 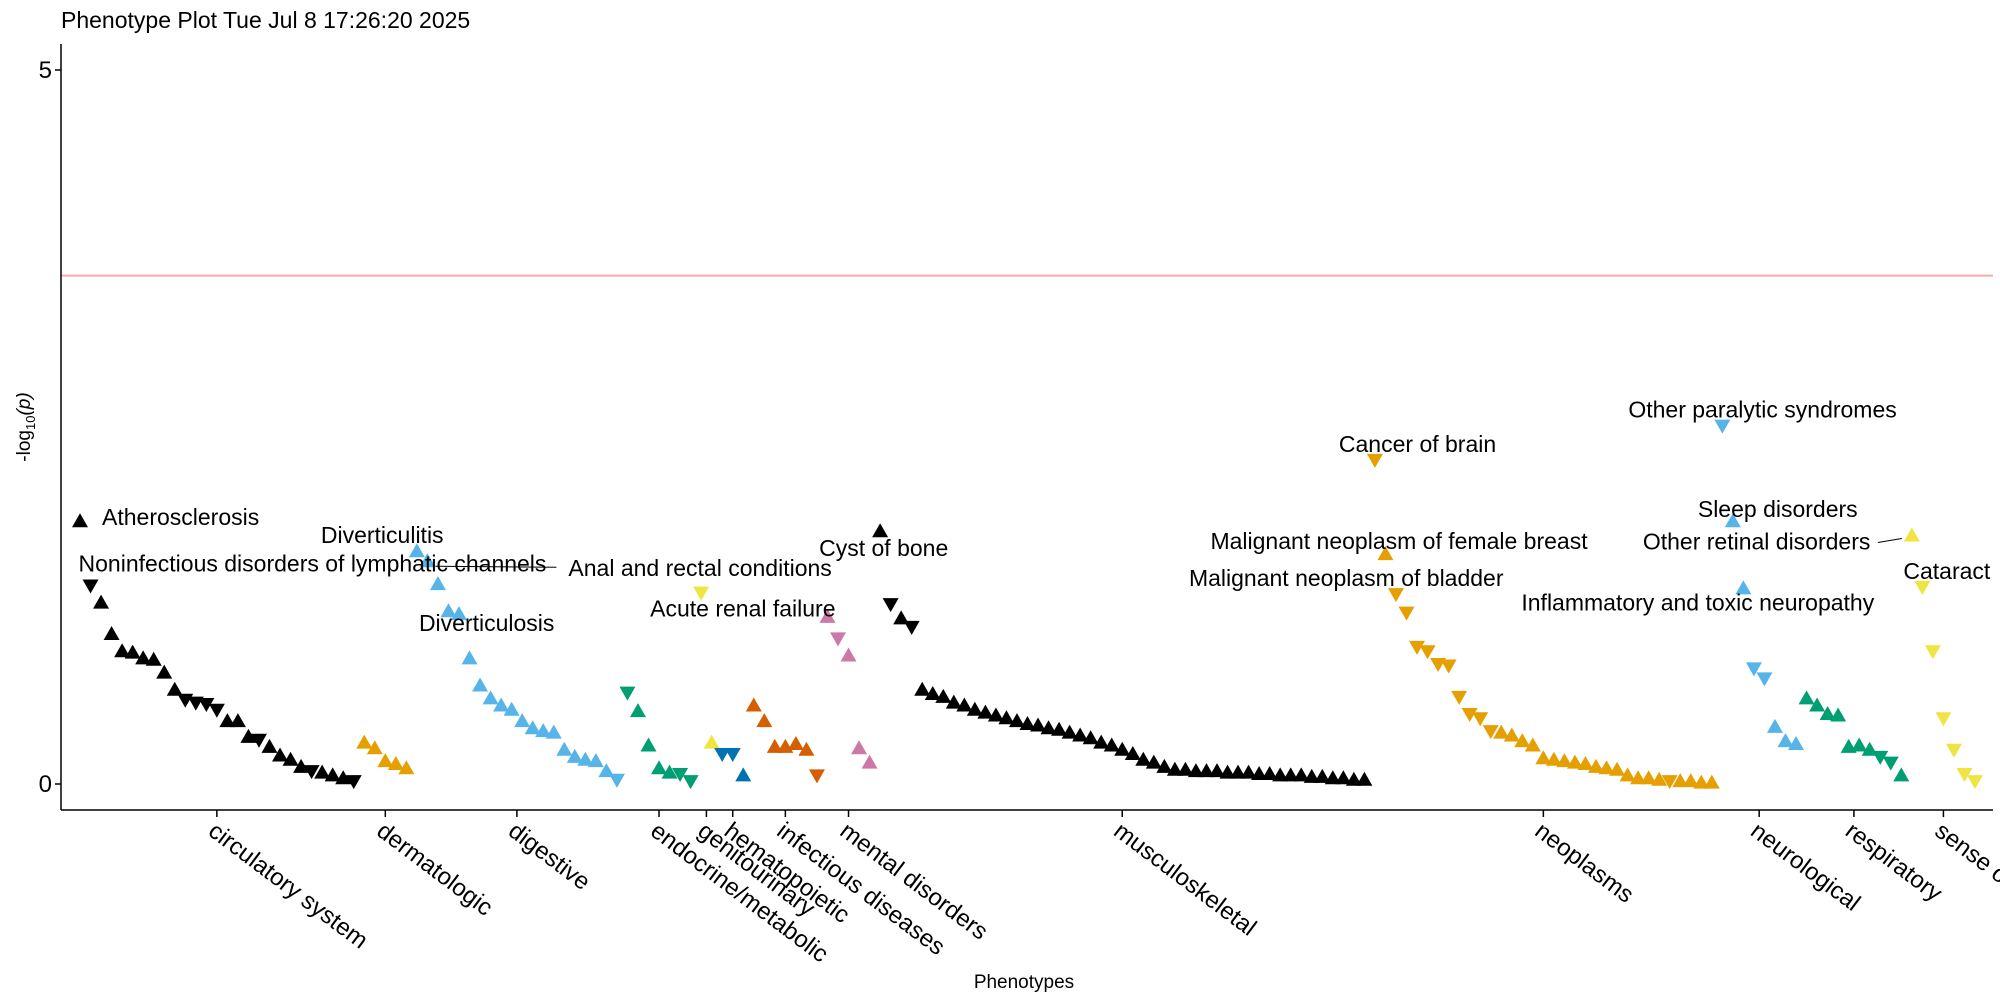 I want to click on annotation-sleep-disorders: Sleep disorders, so click(x=1778, y=509).